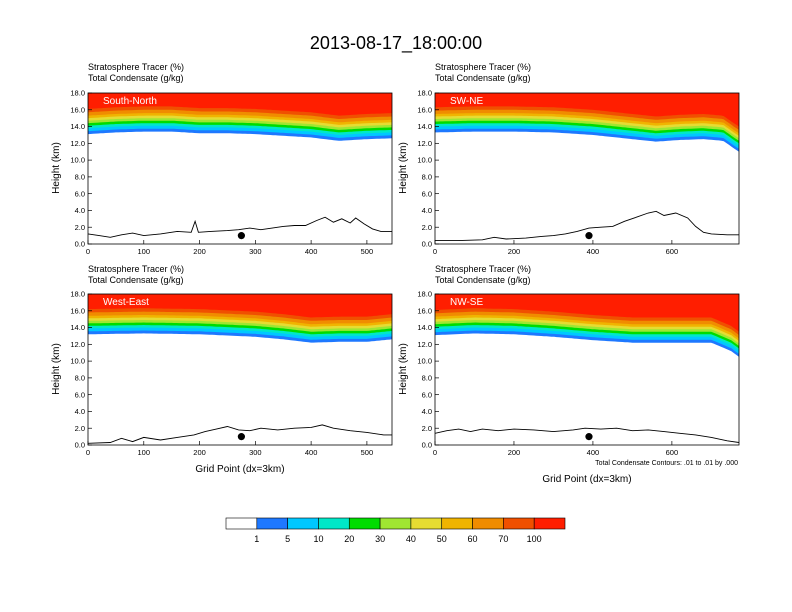  I want to click on colorbar: 1 5 10 20 30 40 50 60 70 100, so click(395, 530).